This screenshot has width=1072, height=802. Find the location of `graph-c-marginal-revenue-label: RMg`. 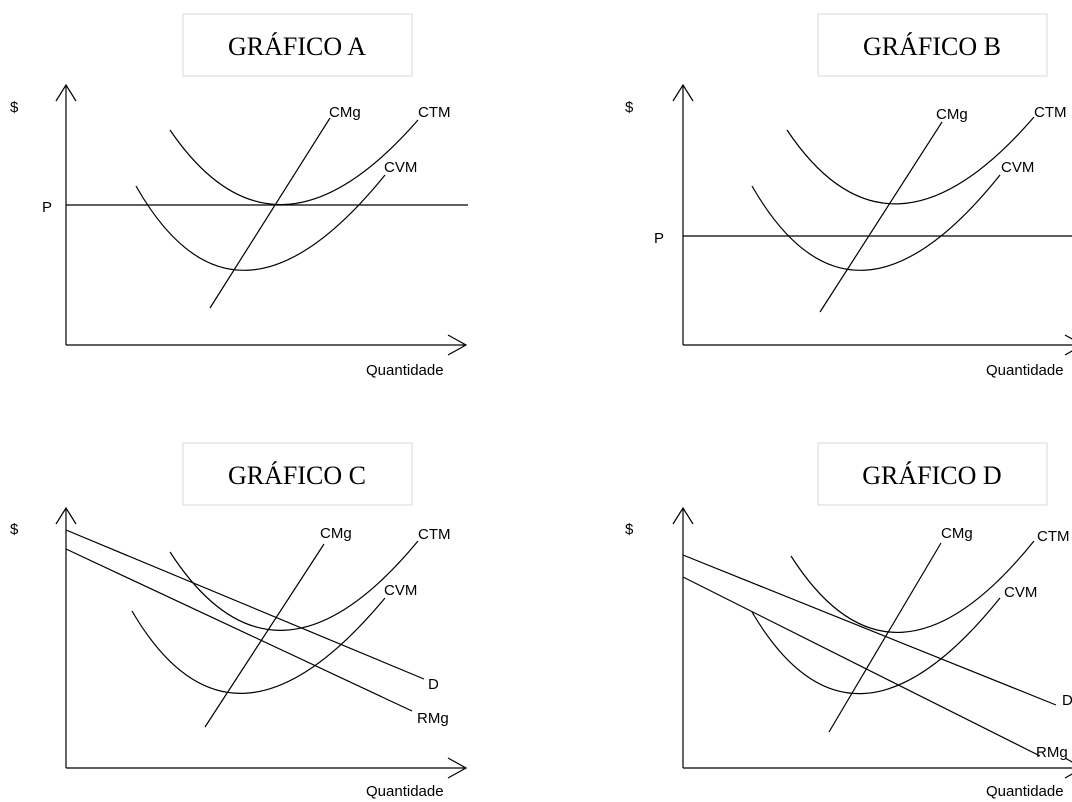

graph-c-marginal-revenue-label: RMg is located at coordinates (433, 718).